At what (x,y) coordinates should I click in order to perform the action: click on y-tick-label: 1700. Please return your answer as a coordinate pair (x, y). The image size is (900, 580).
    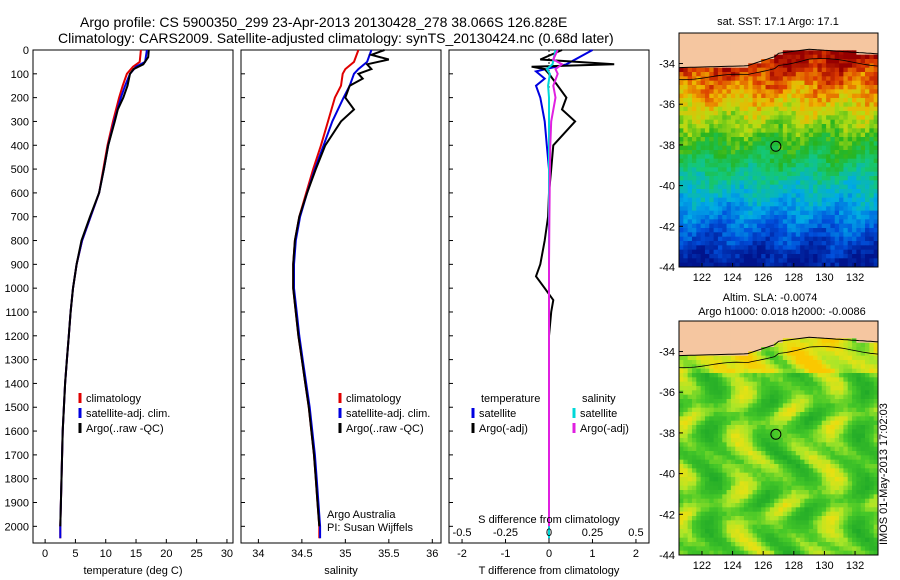
    Looking at the image, I should click on (17, 456).